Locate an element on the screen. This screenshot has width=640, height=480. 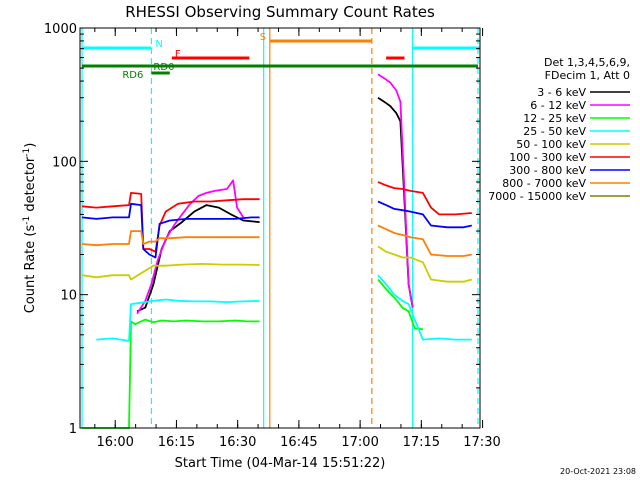
legend-label: 300 - 800 keV is located at coordinates (547, 170).